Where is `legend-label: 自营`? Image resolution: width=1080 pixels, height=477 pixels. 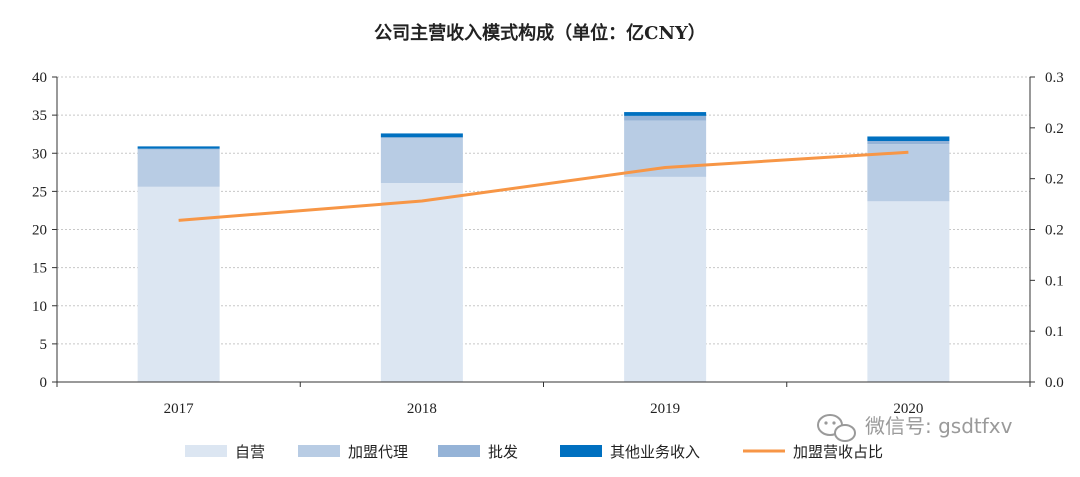 legend-label: 自营 is located at coordinates (250, 452).